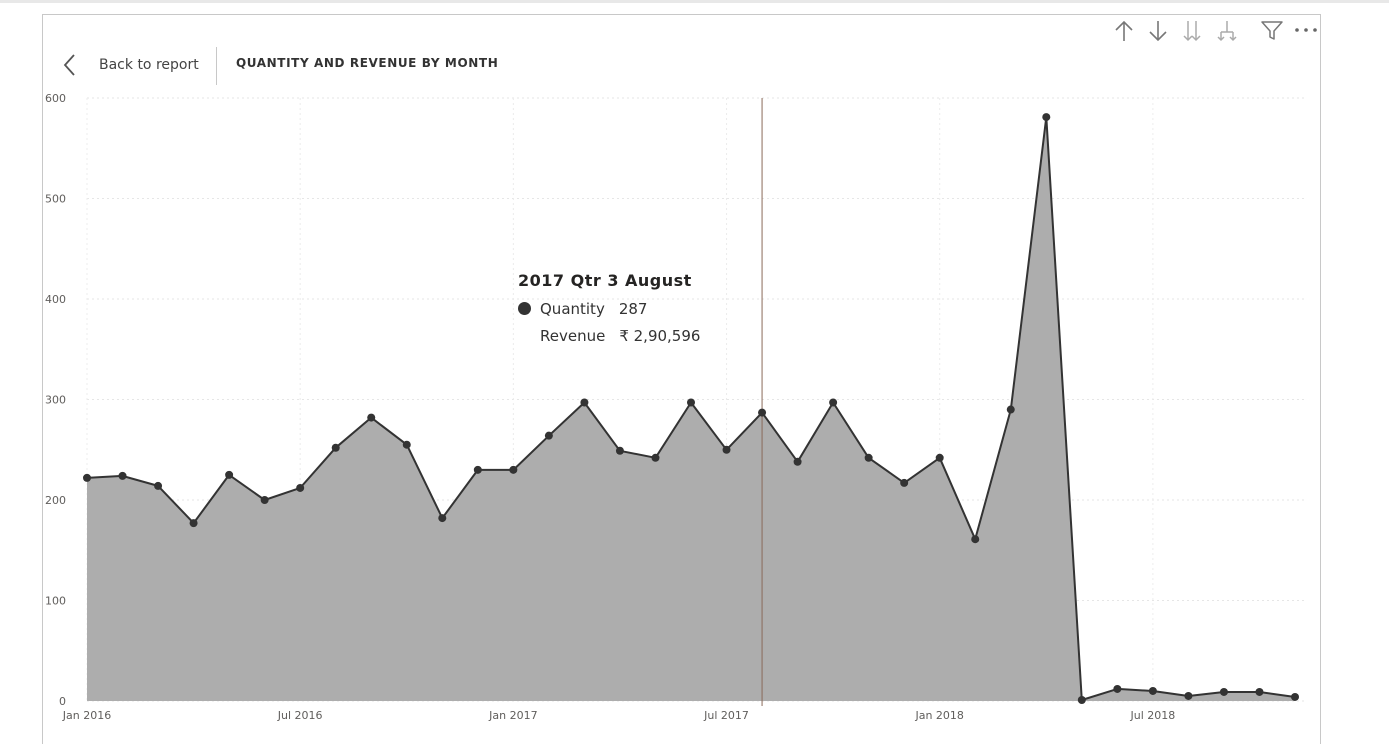  Describe the element at coordinates (633, 308) in the screenshot. I see `tooltip-value: 287` at that location.